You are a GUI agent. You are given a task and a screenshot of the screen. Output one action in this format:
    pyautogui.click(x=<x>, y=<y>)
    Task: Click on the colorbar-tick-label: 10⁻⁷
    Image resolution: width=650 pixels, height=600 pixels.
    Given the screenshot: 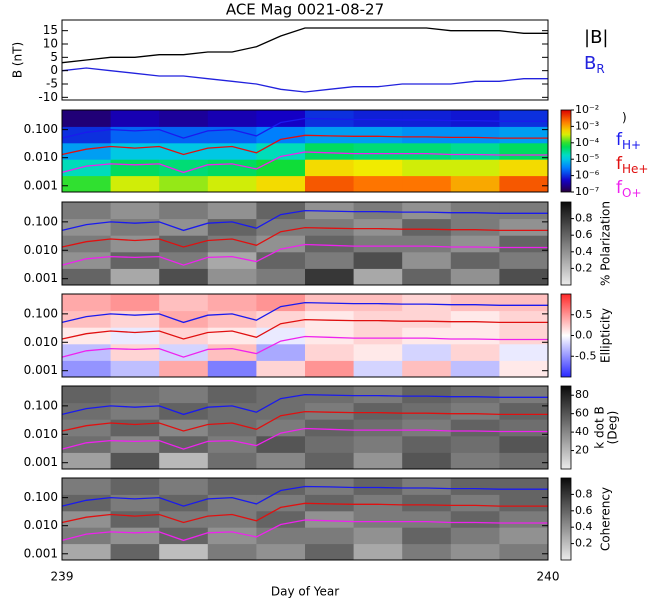 What is the action you would take?
    pyautogui.click(x=587, y=191)
    